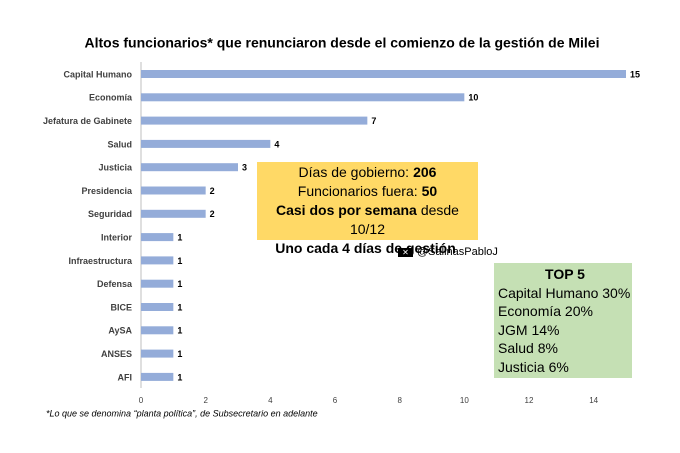 The width and height of the screenshot is (680, 453). I want to click on y-tick-label: Infraestructura, so click(100, 261).